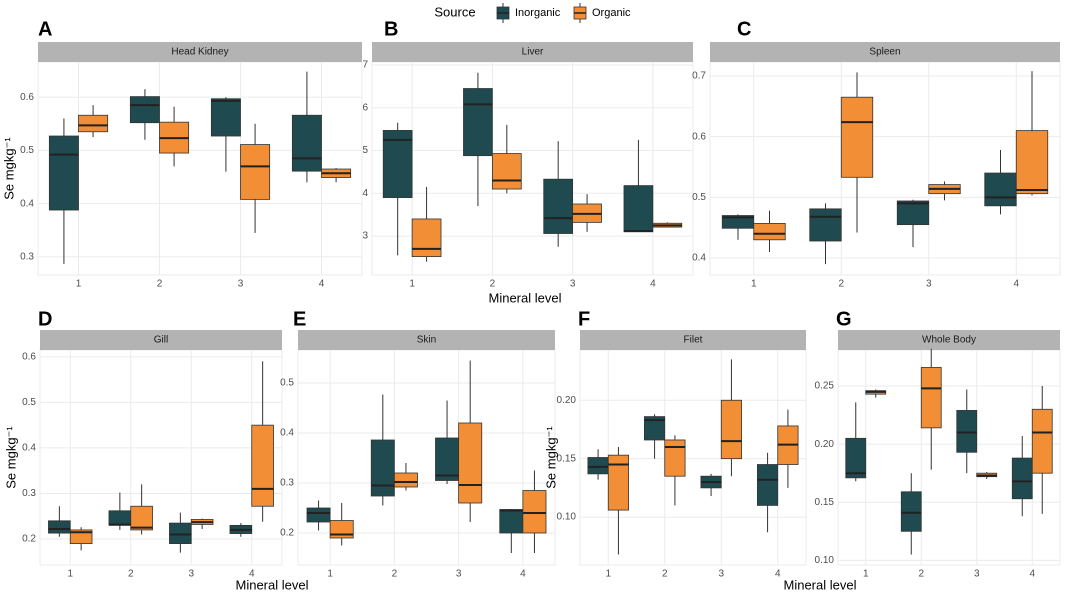  I want to click on y-tick-label: 4, so click(365, 193).